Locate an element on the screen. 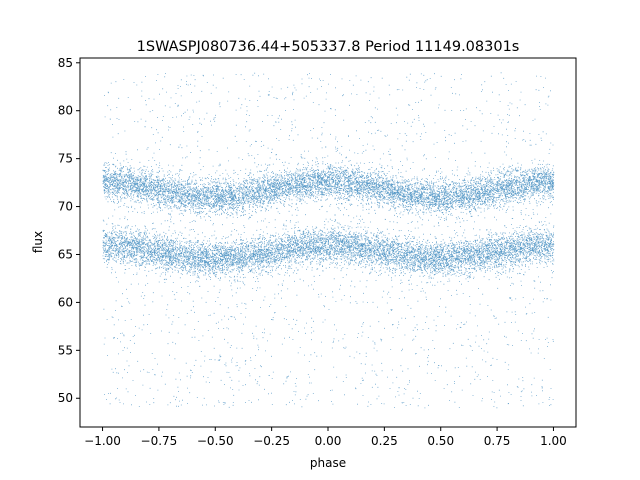 The width and height of the screenshot is (640, 480). x-tick-label: −0.50 is located at coordinates (215, 441).